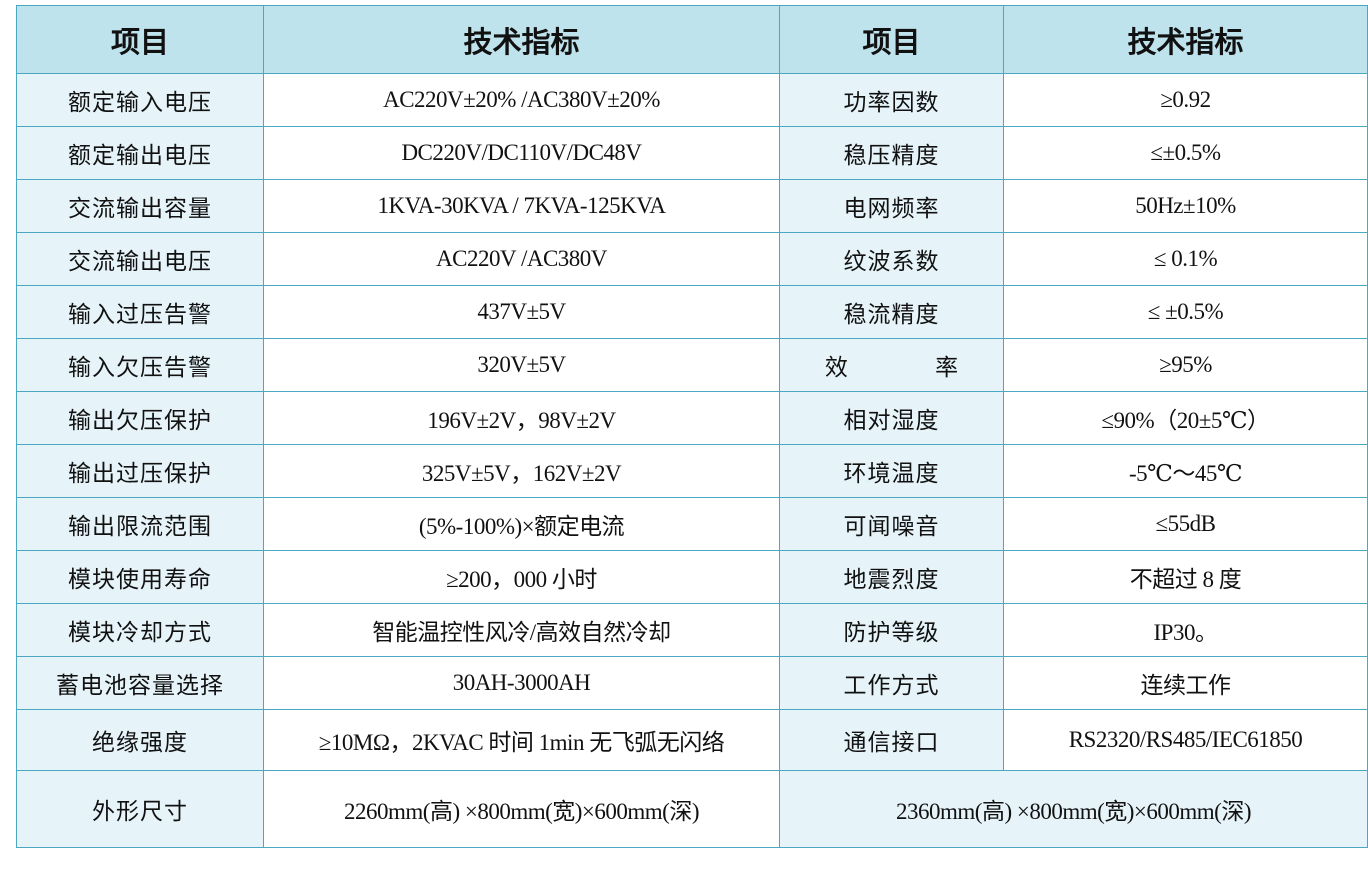 This screenshot has height=870, width=1368. I want to click on item-value: ≤ ±0.5%, so click(1185, 312).